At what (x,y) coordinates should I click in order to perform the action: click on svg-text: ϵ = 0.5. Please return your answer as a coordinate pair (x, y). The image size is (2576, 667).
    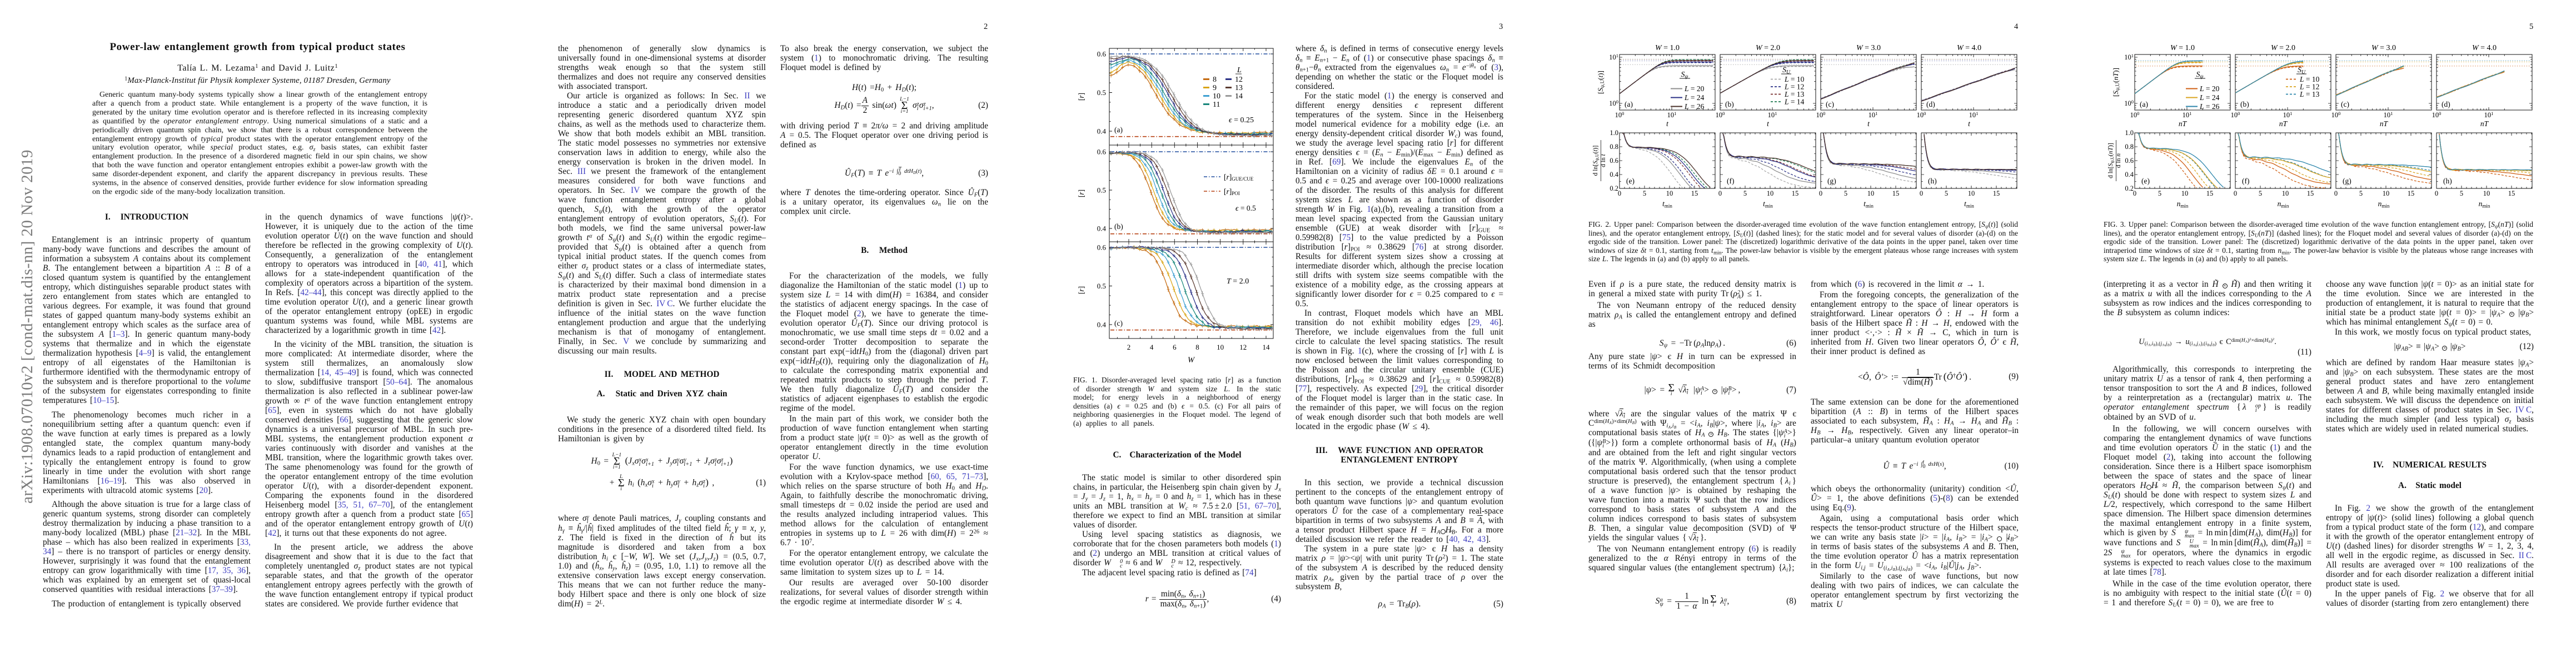
    Looking at the image, I should click on (1245, 208).